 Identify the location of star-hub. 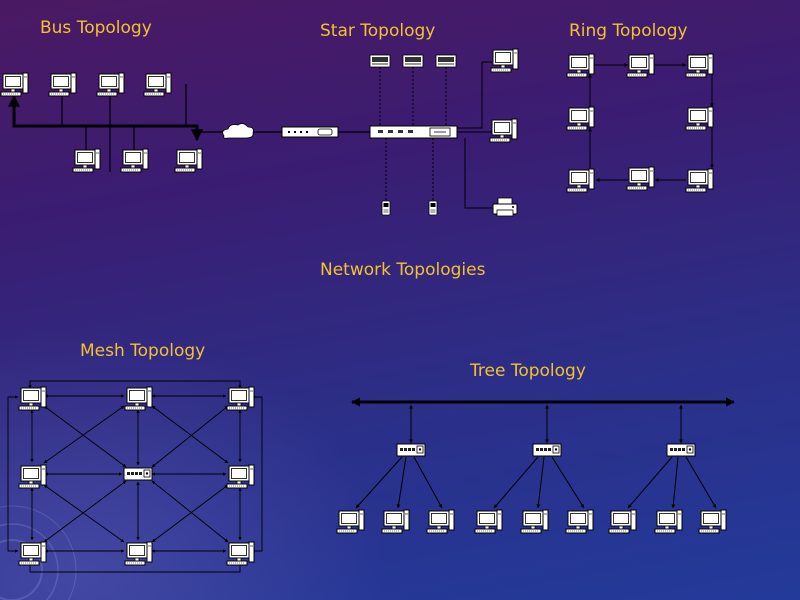
(413, 132).